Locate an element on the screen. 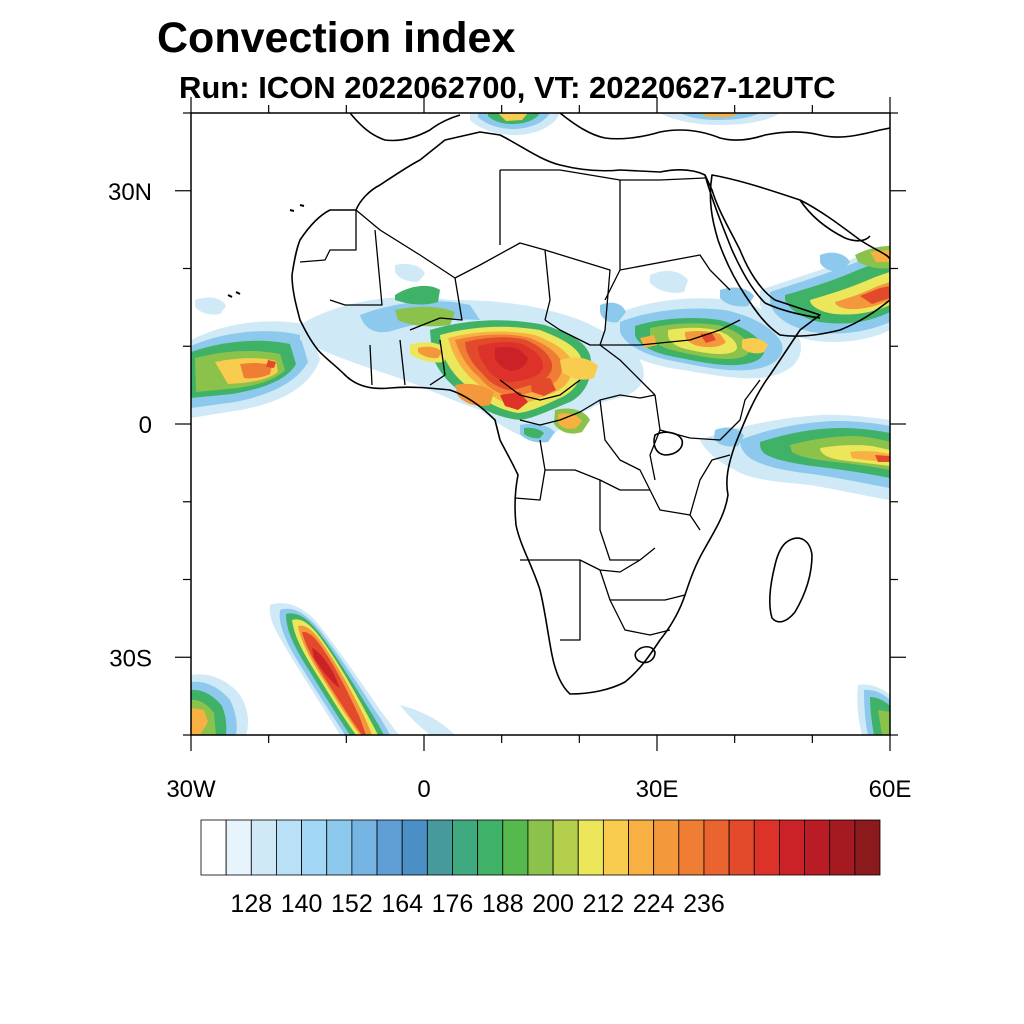  x-tick-label: 30W is located at coordinates (191, 789).